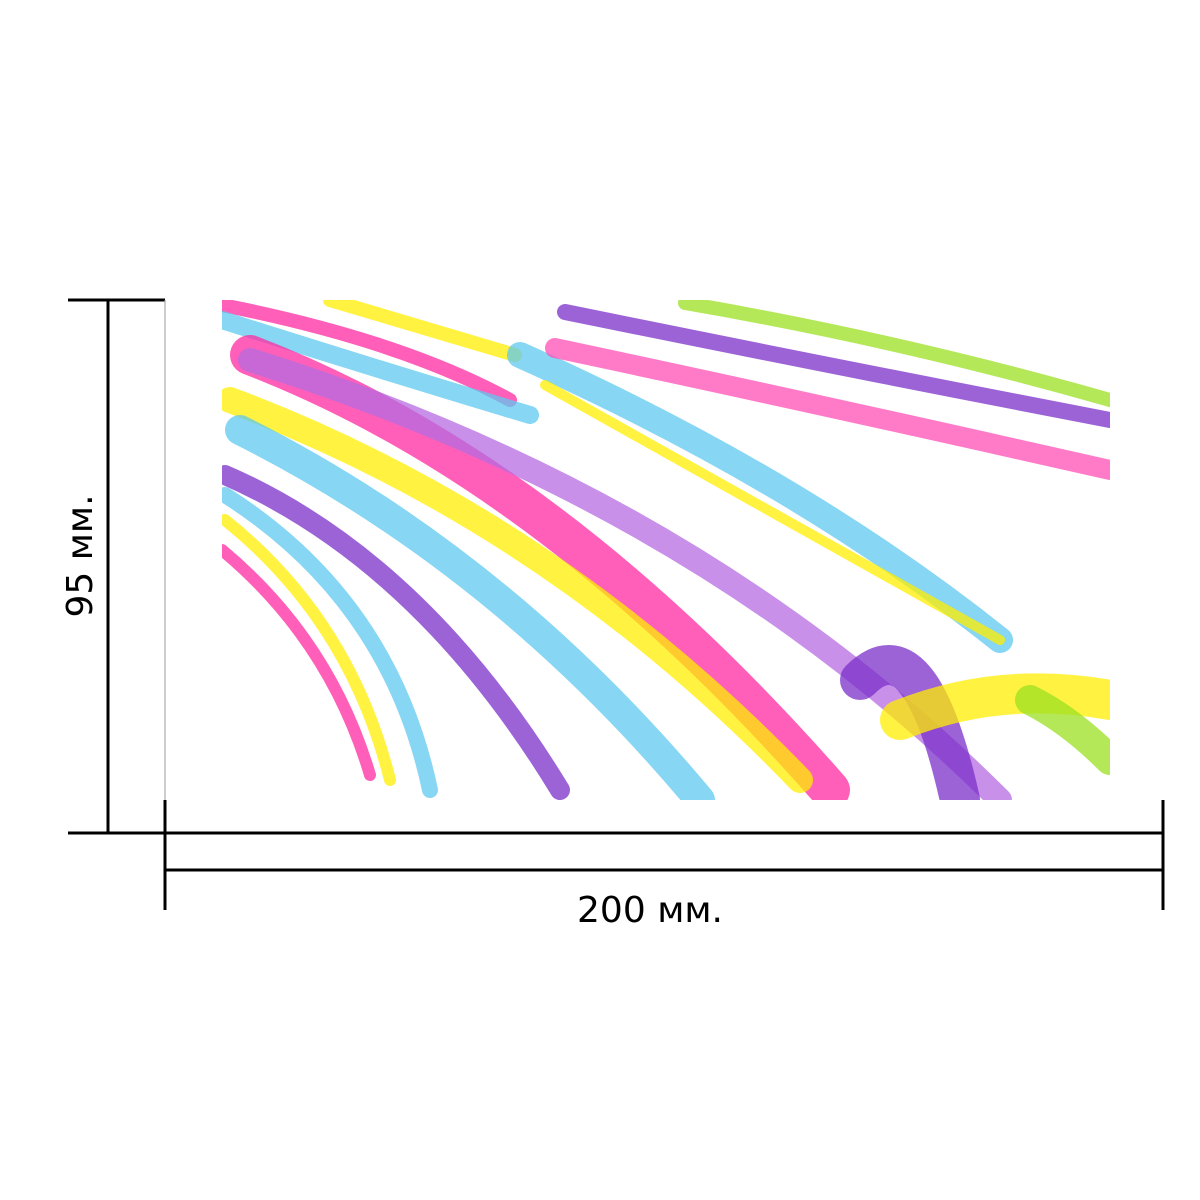 This screenshot has width=1200, height=1200. Describe the element at coordinates (650, 910) in the screenshot. I see `width-label: 200 мм.` at that location.